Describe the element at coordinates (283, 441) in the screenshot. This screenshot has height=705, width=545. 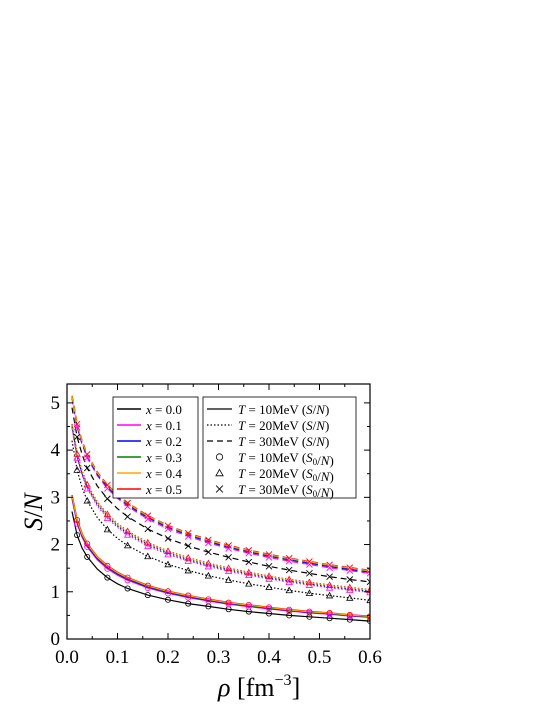
I see `legend-label-temperature: T = 30MeV (S/N)` at that location.